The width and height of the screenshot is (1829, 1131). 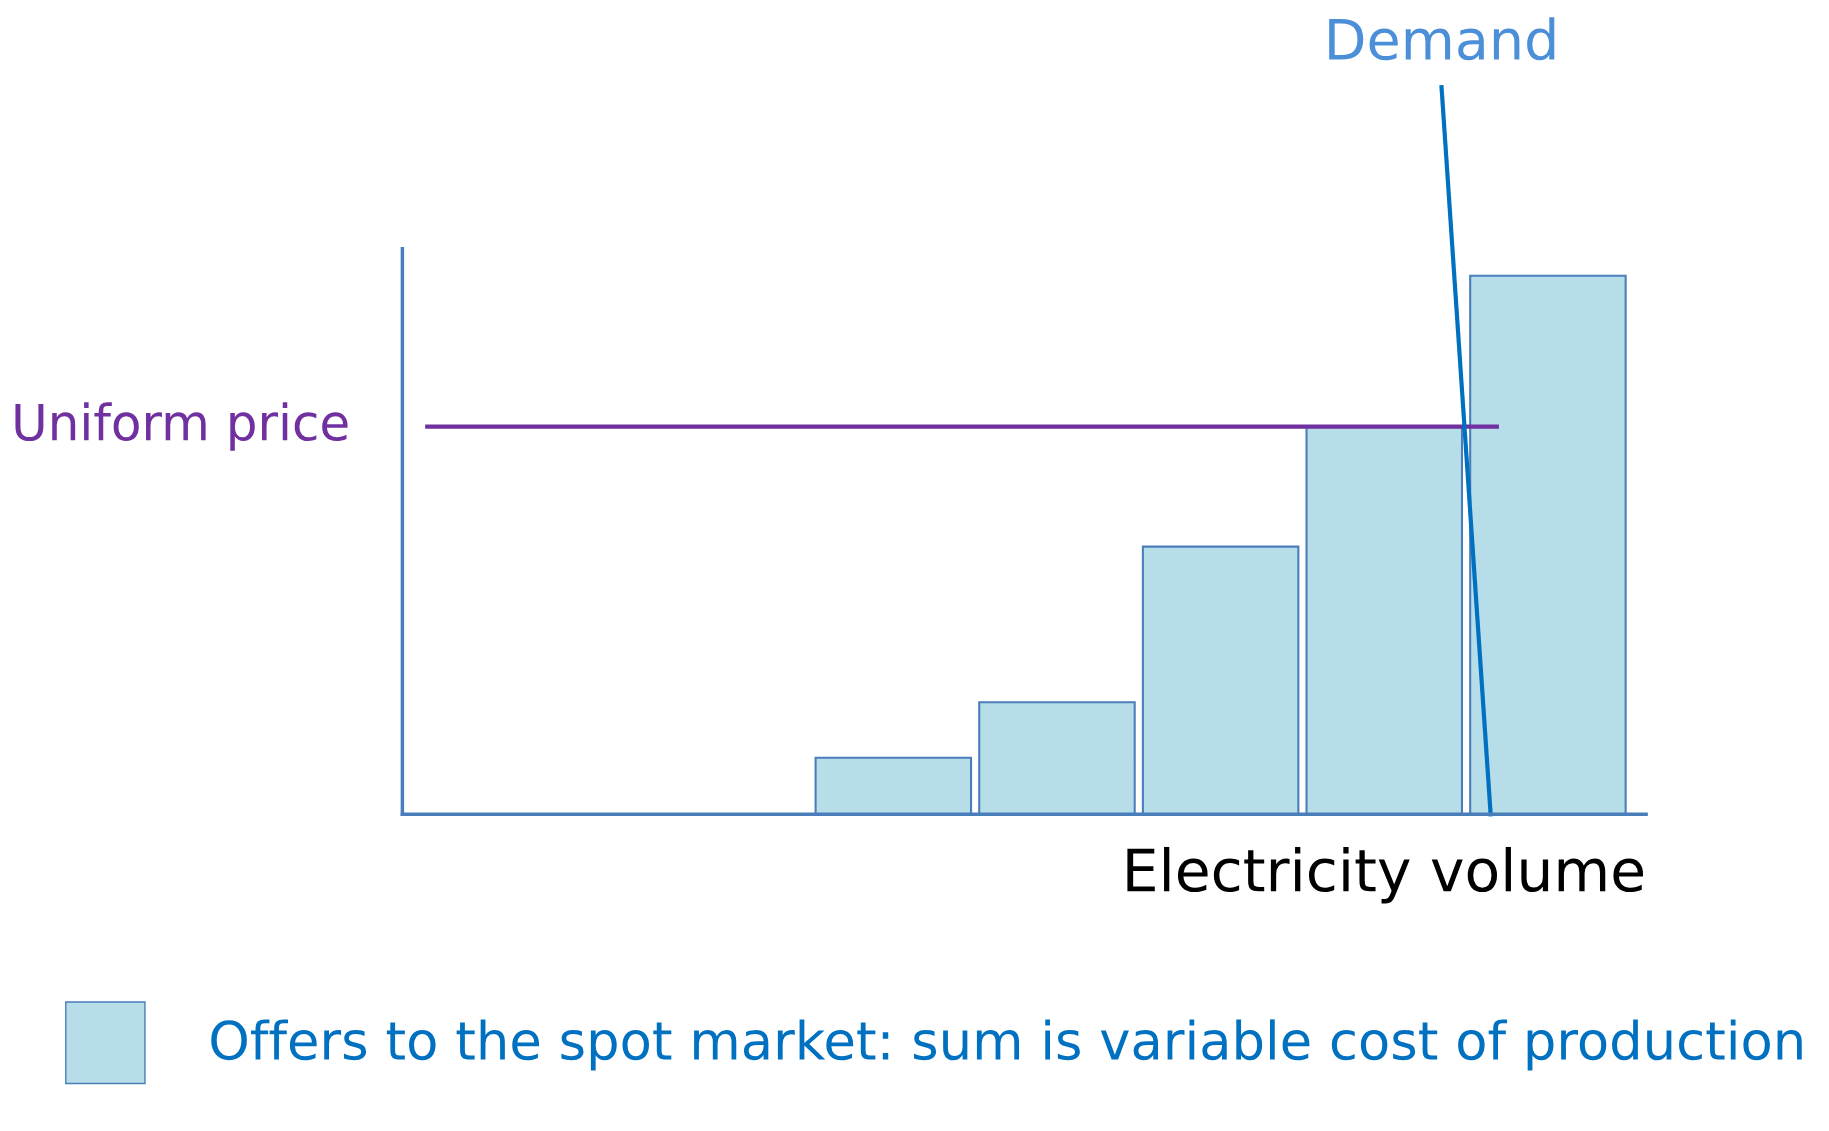 I want to click on legend-label: Offers to the spot market: sum is variable cost of production, so click(x=1006, y=1045).